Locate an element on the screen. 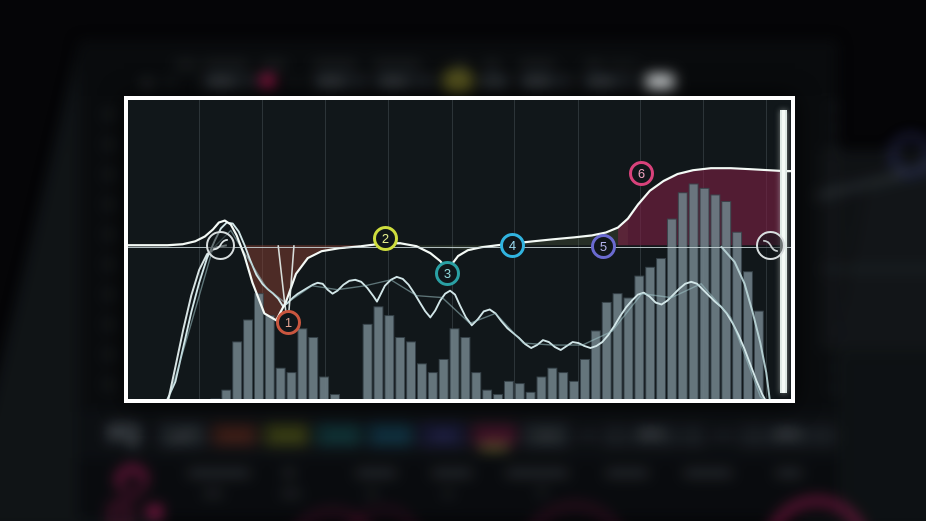 This screenshot has height=521, width=926. background-dropdown-stereo is located at coordinates (545, 82).